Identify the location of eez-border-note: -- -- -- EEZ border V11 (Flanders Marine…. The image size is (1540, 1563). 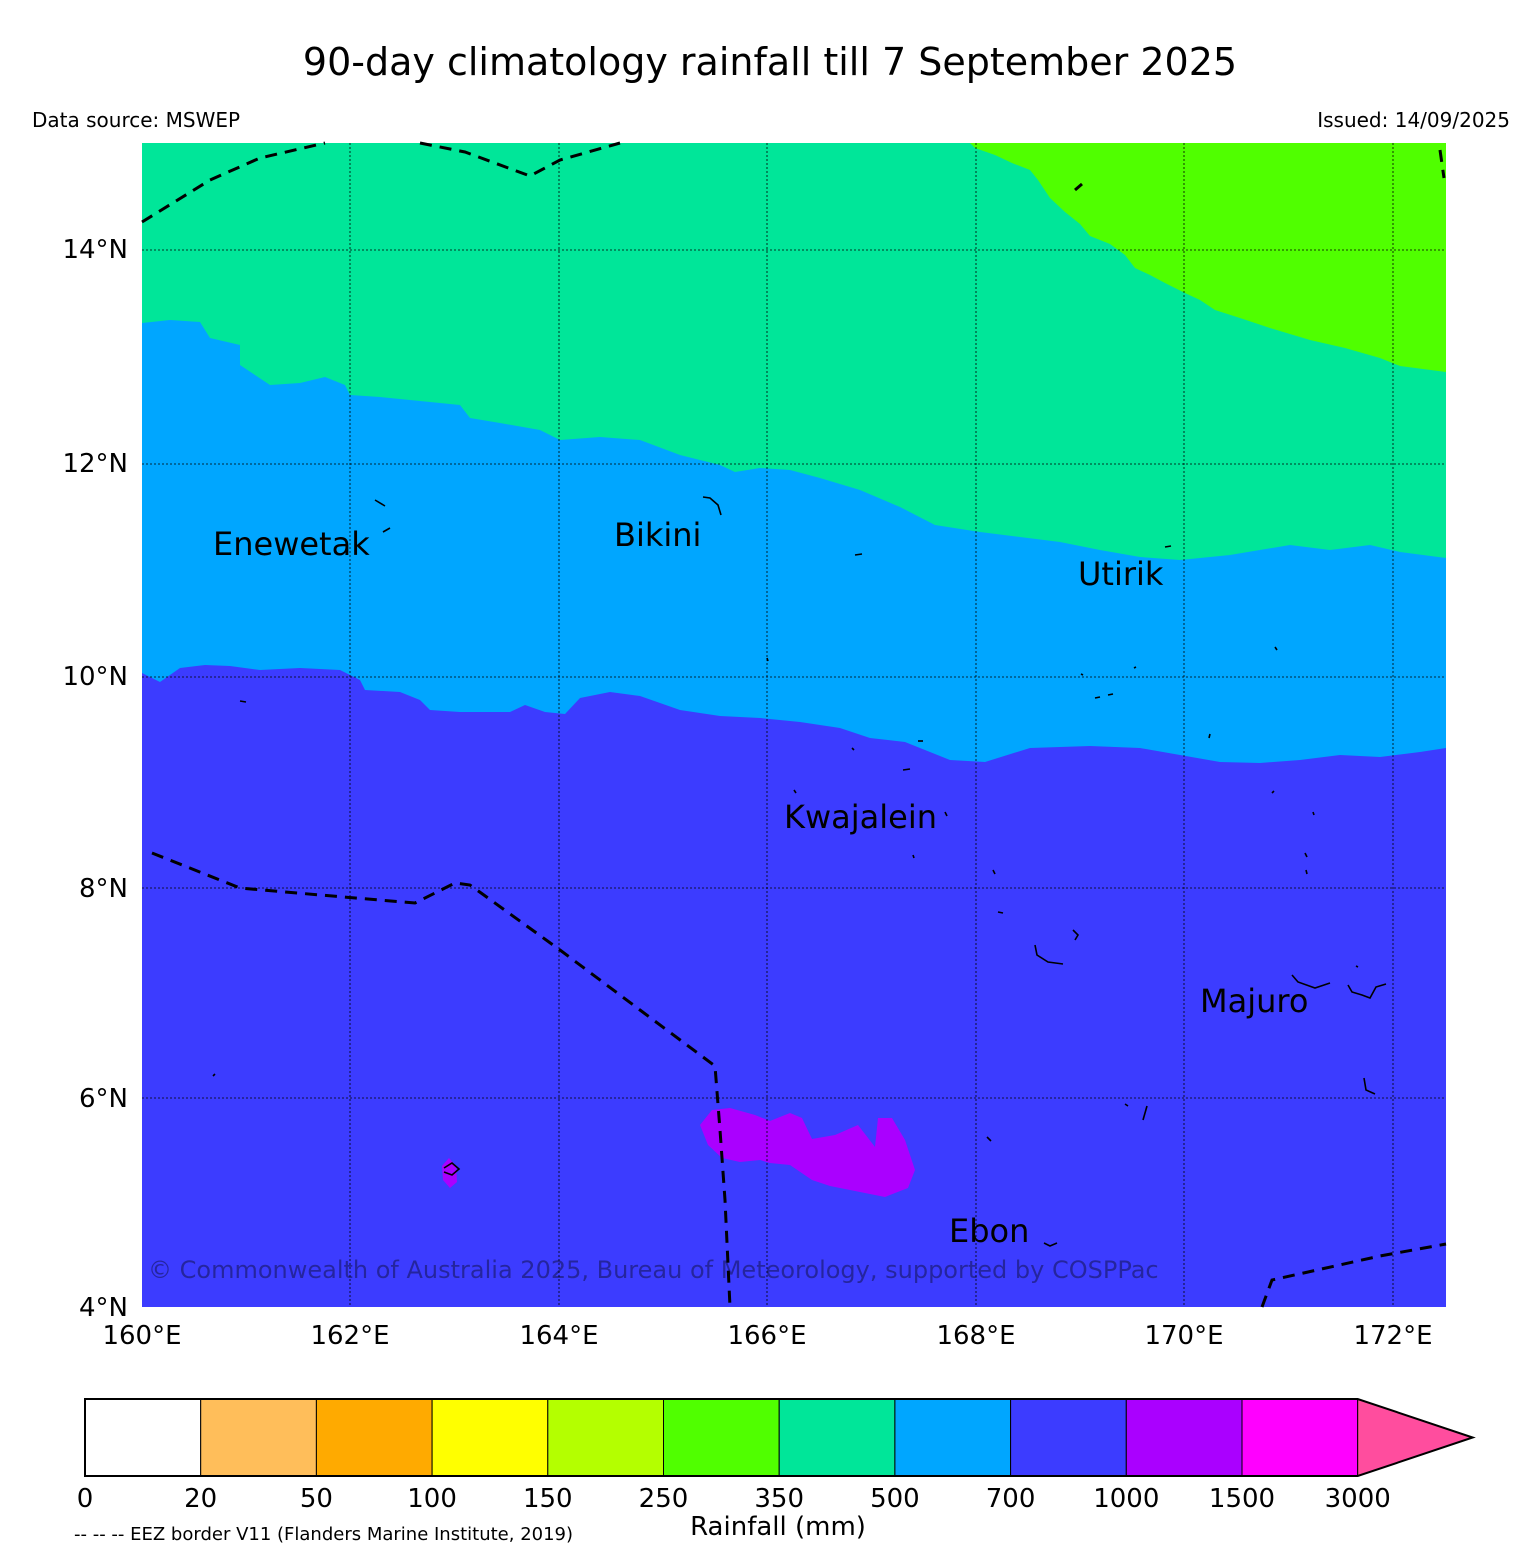
(324, 1534).